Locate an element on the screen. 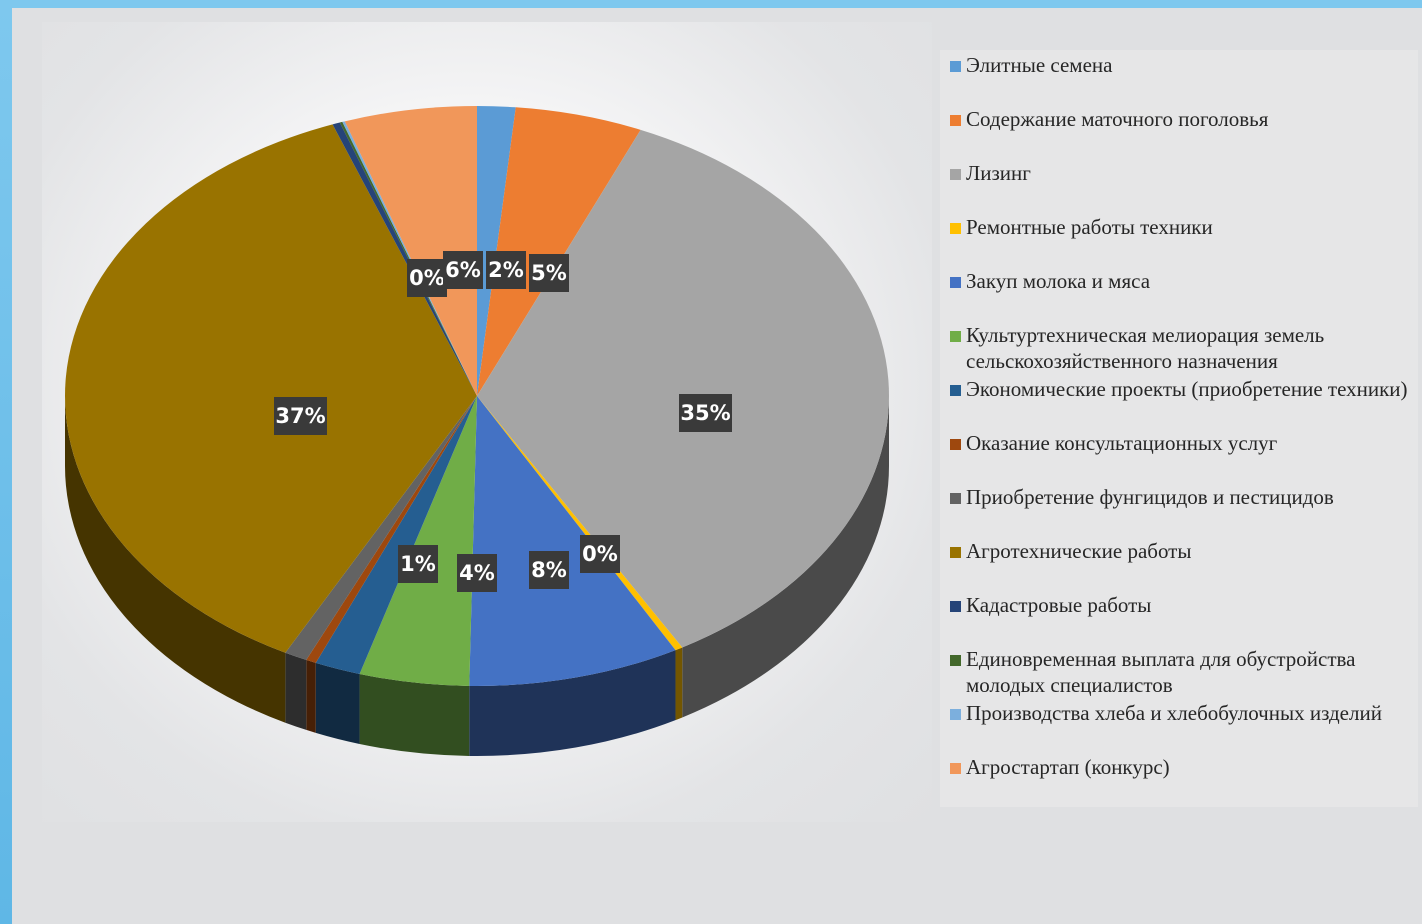 The width and height of the screenshot is (1422, 924). data-label-text: 5% is located at coordinates (549, 273).